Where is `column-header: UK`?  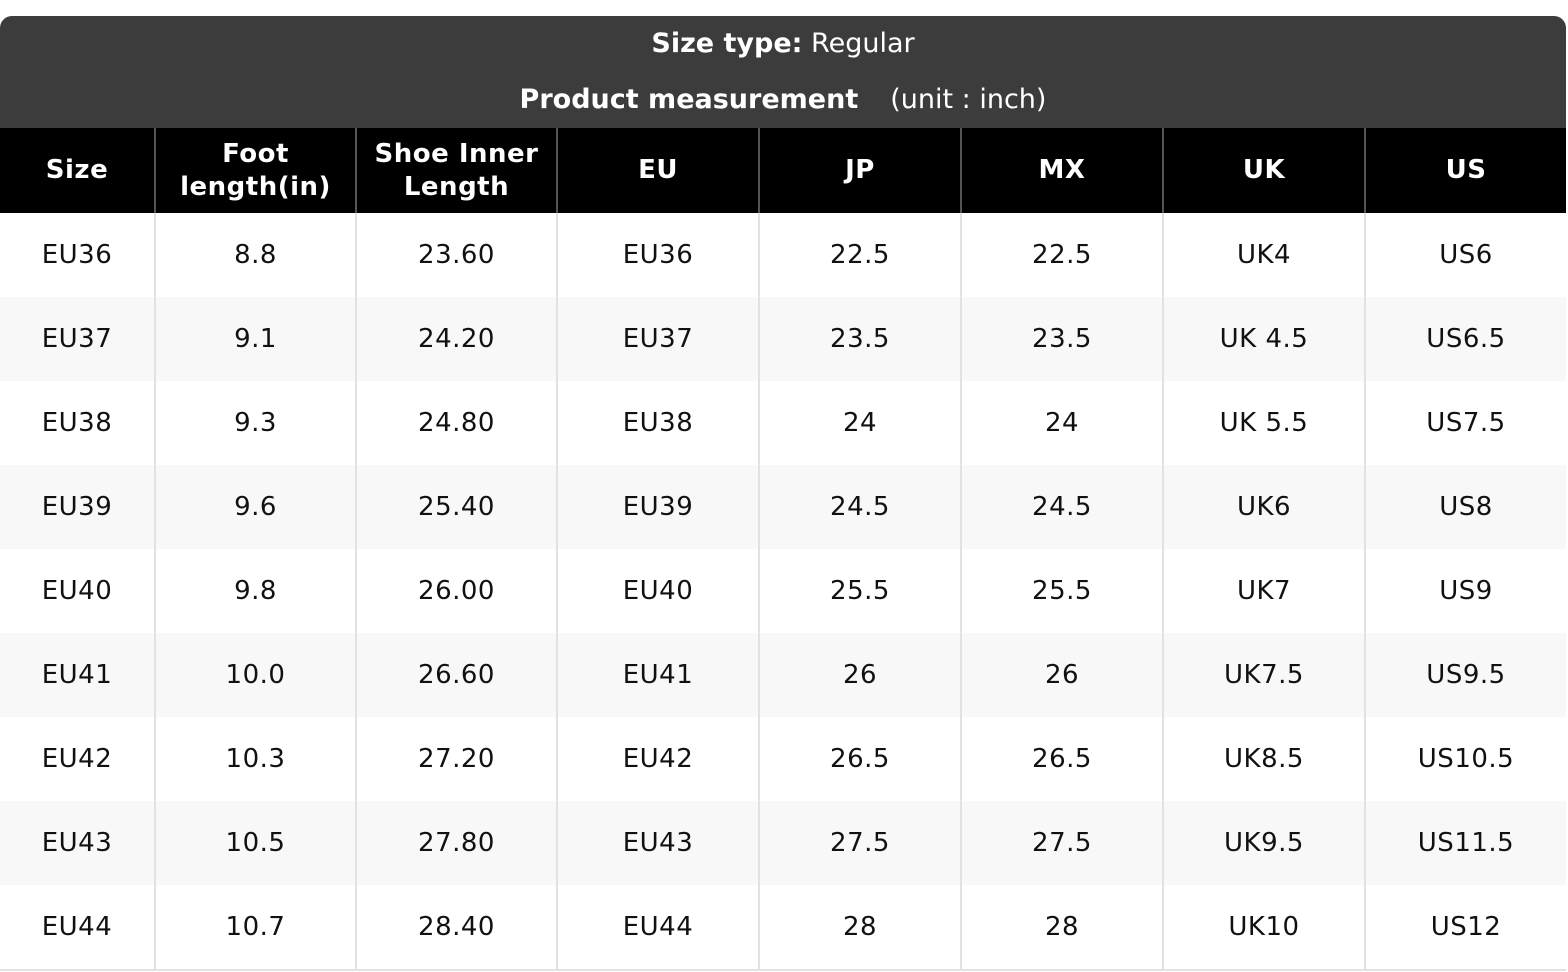
column-header: UK is located at coordinates (1263, 170).